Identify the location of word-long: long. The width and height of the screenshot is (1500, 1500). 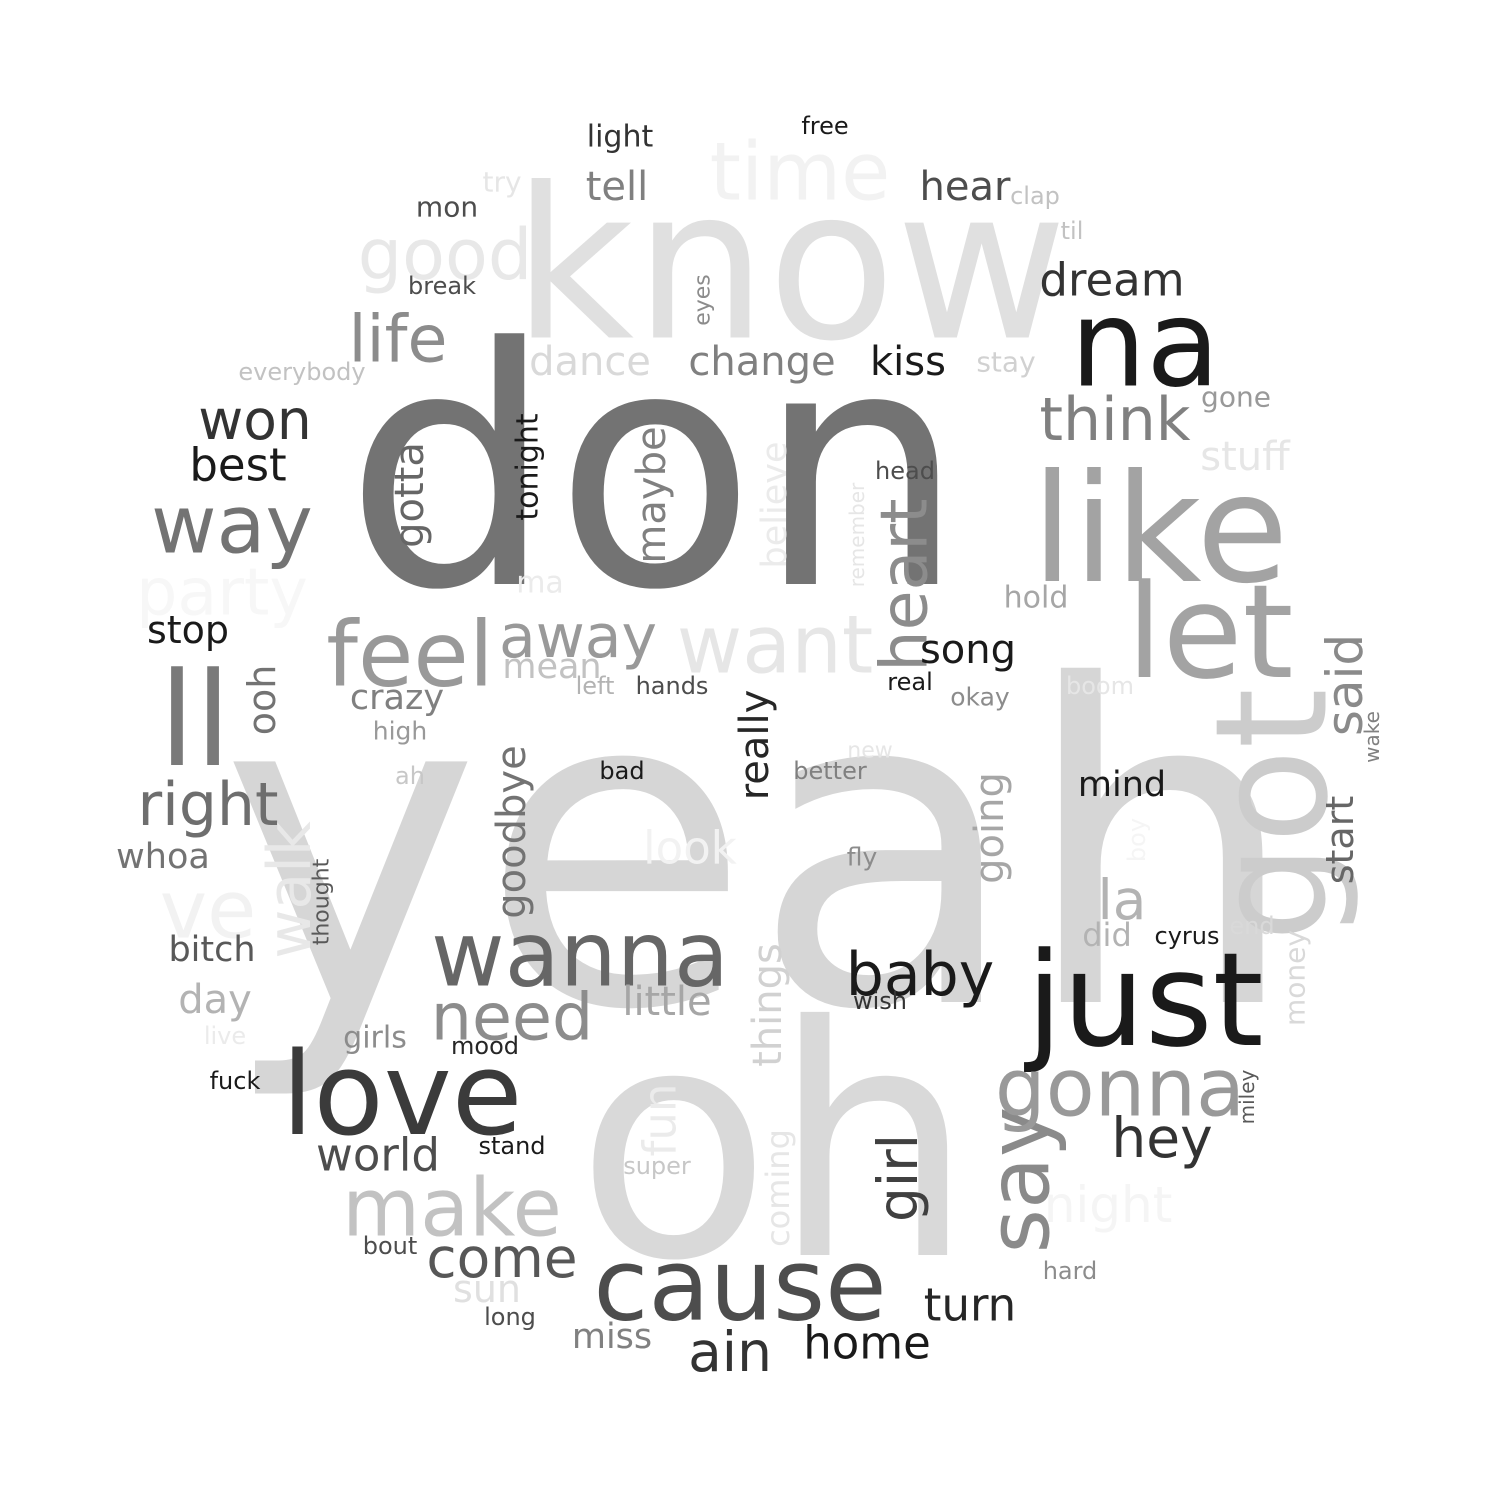
(510, 1317).